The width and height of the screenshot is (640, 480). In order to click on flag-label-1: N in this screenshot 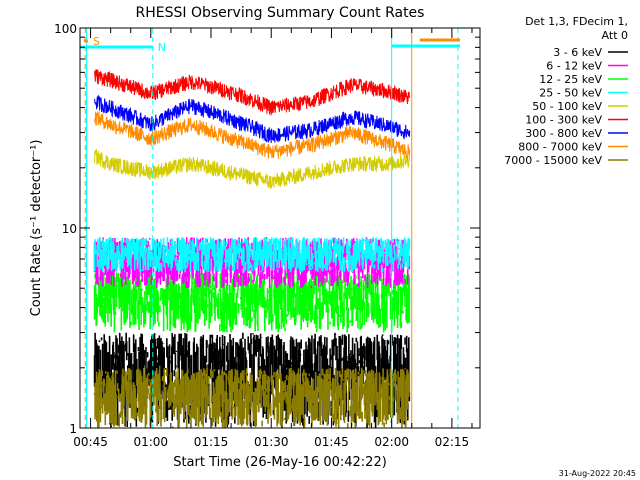, I will do `click(162, 47)`.